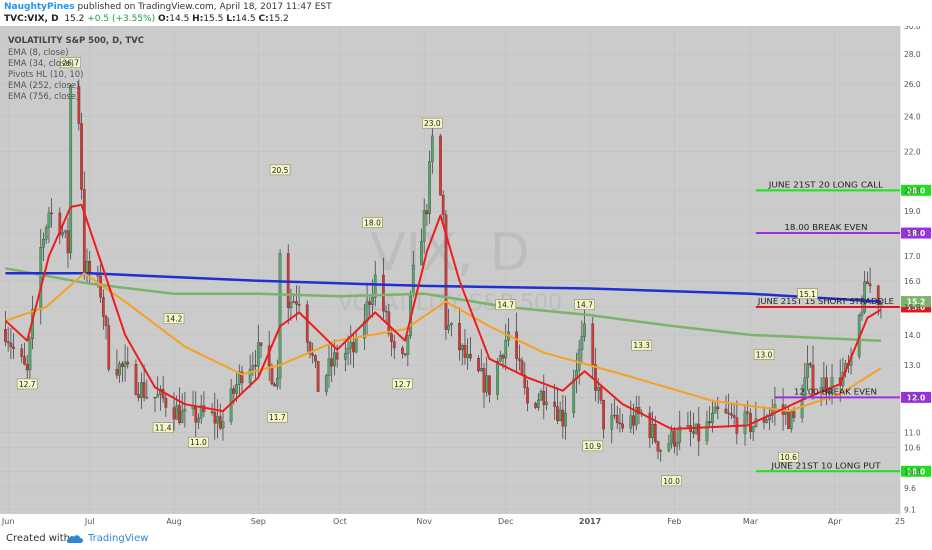  Describe the element at coordinates (163, 428) in the screenshot. I see `pivot-label: 11.4` at that location.